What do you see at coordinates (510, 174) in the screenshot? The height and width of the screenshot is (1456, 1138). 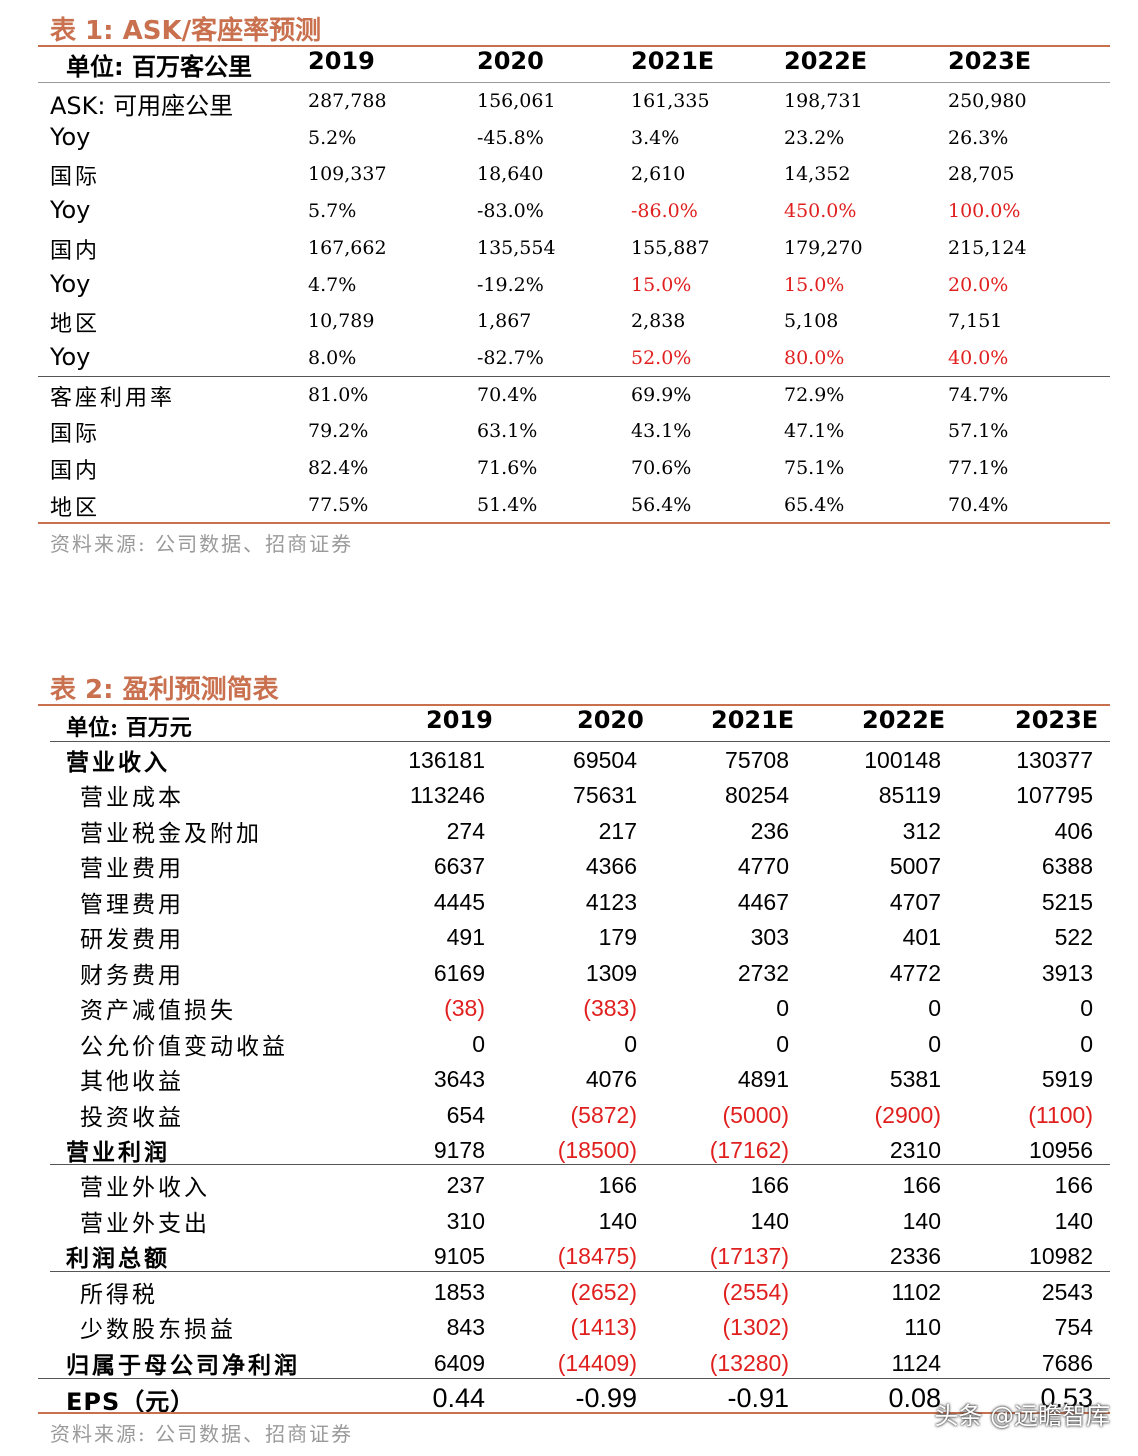 I see `table1-cell: 18,640` at bounding box center [510, 174].